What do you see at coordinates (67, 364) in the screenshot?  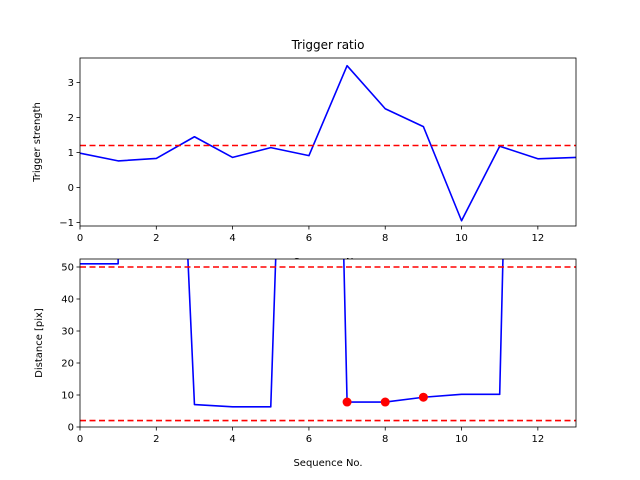 I see `y-tick-label: 20` at bounding box center [67, 364].